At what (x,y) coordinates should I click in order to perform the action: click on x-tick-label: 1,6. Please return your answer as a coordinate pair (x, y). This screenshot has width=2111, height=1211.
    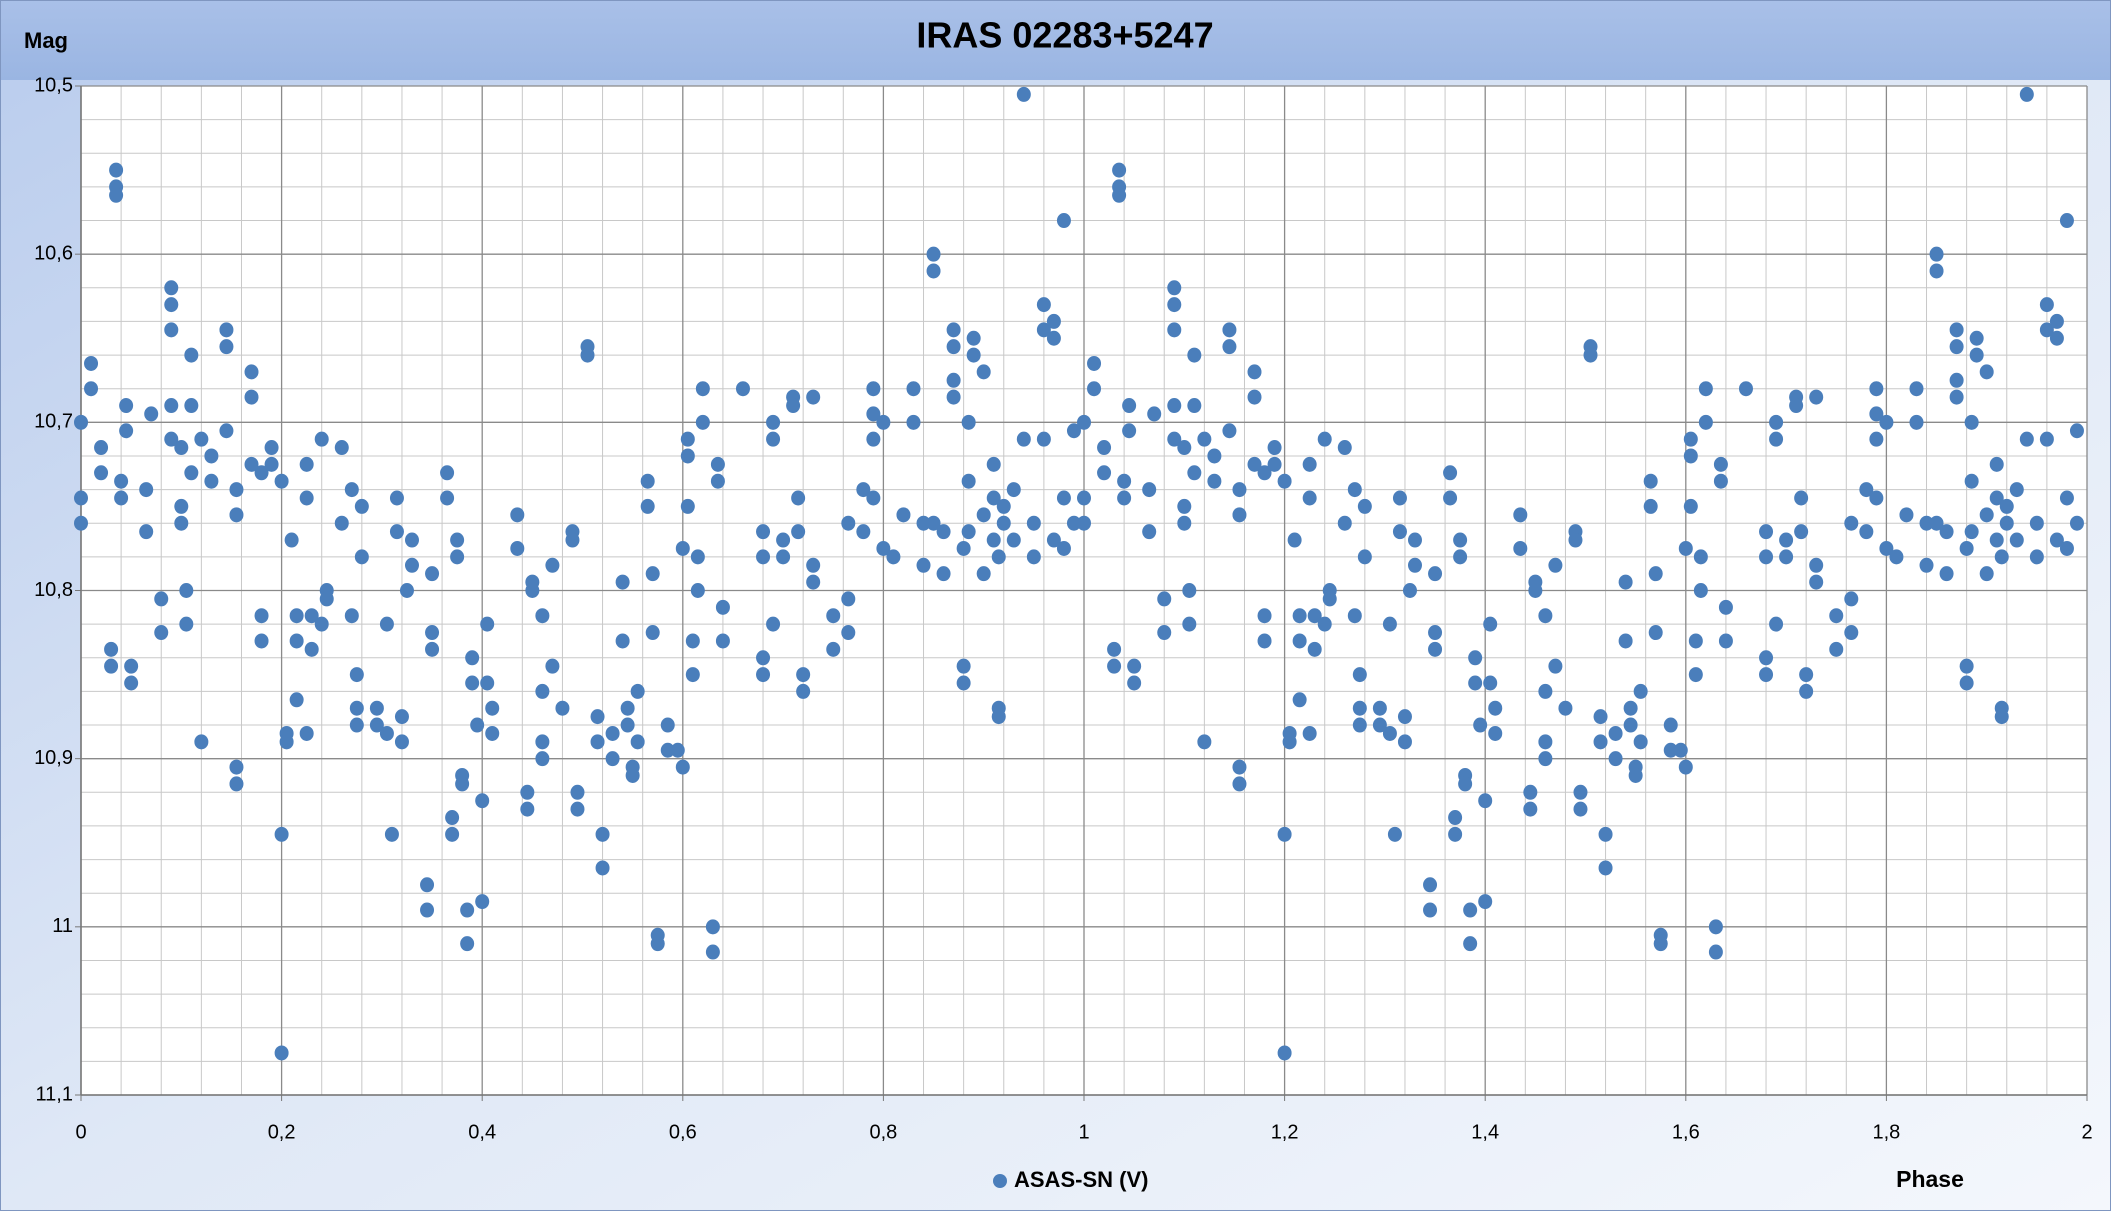
    Looking at the image, I should click on (1686, 1132).